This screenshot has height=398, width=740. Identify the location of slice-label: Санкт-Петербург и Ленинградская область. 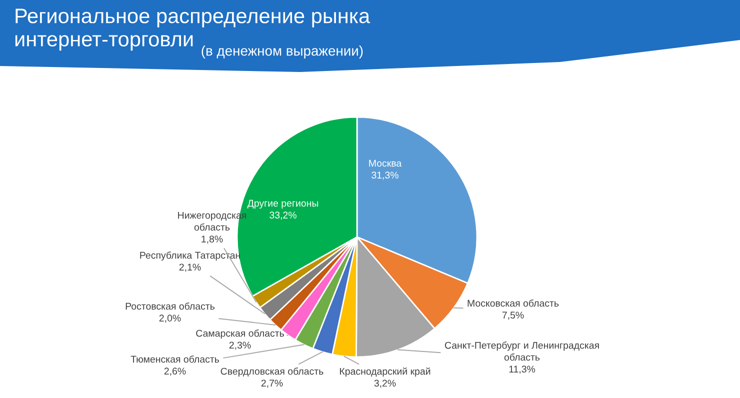
(521, 351).